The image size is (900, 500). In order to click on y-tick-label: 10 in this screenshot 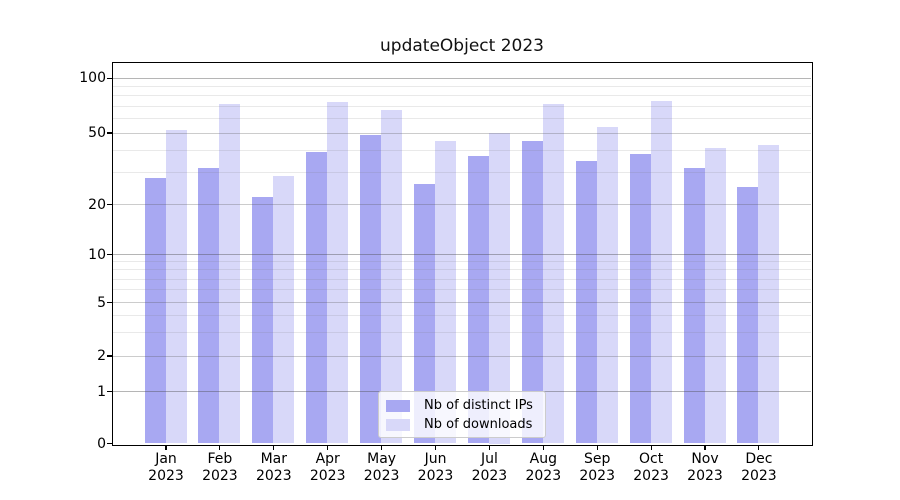, I will do `click(97, 254)`.